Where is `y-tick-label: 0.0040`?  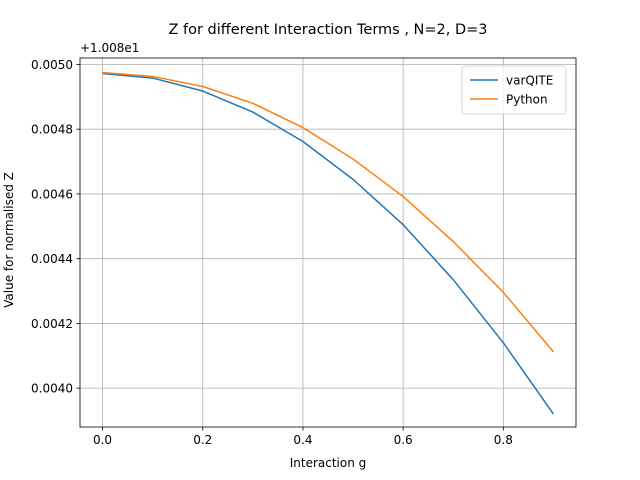
y-tick-label: 0.0040 is located at coordinates (52, 389).